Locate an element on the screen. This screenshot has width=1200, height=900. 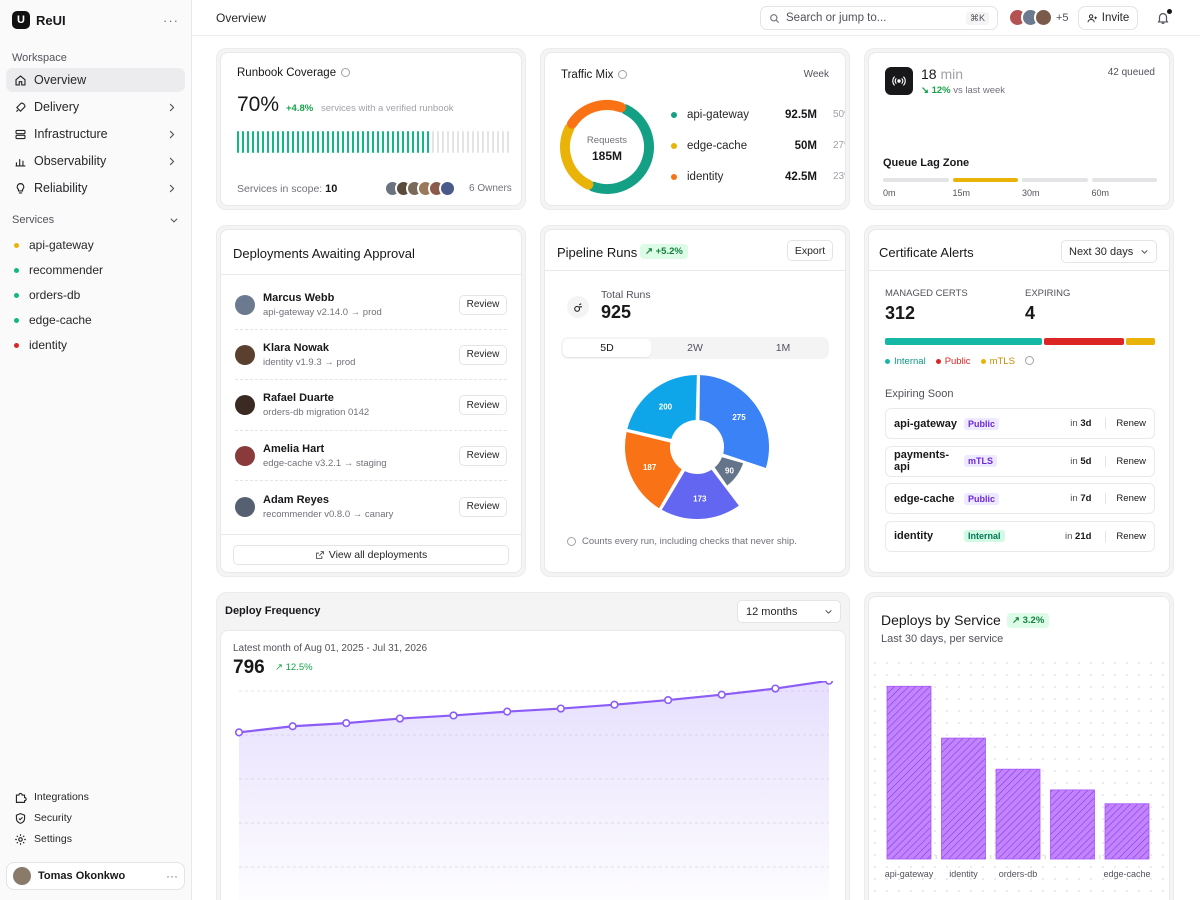
sidebar-service-api-gateway: api-gateway is located at coordinates (95, 245).